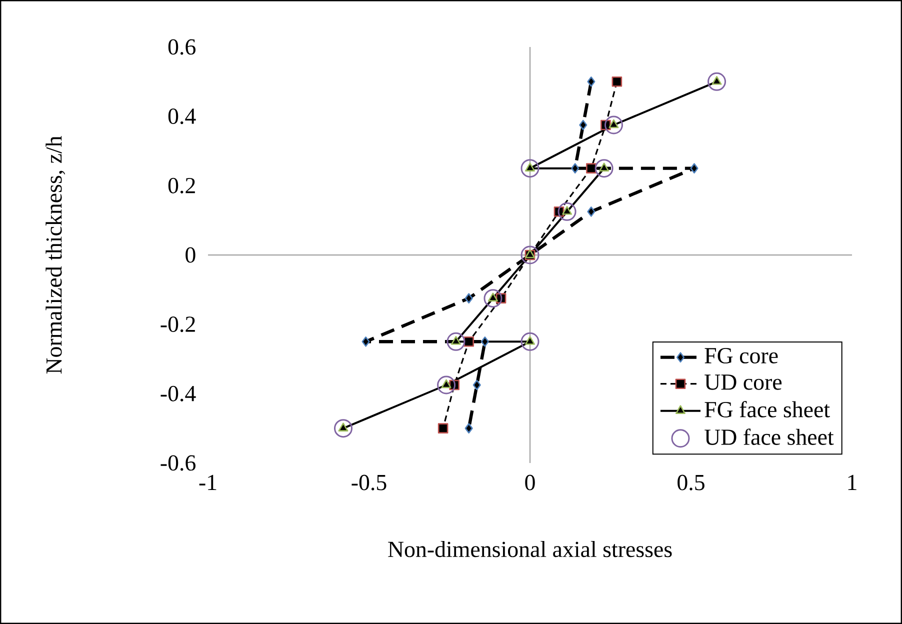  What do you see at coordinates (369, 482) in the screenshot?
I see `x-tick-label: -0.5` at bounding box center [369, 482].